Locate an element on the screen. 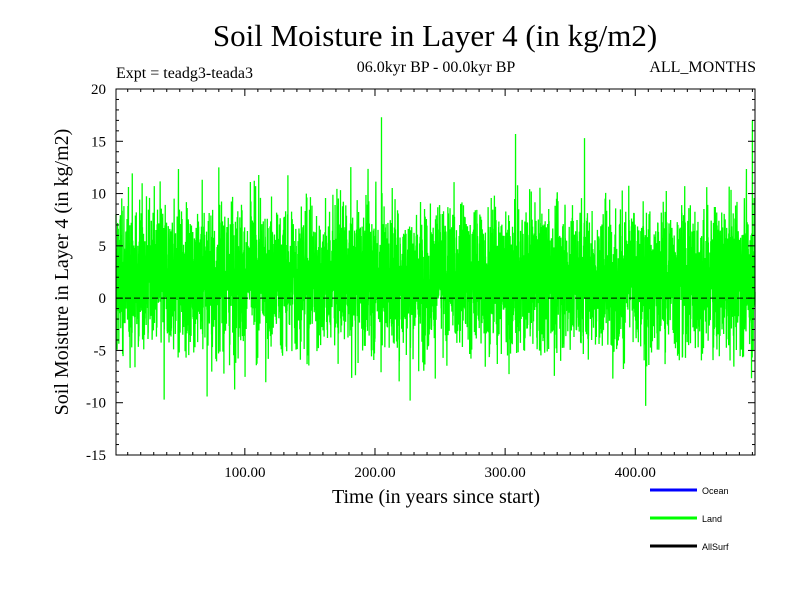 This screenshot has width=800, height=600. y-tick-label: -10 is located at coordinates (96, 404).